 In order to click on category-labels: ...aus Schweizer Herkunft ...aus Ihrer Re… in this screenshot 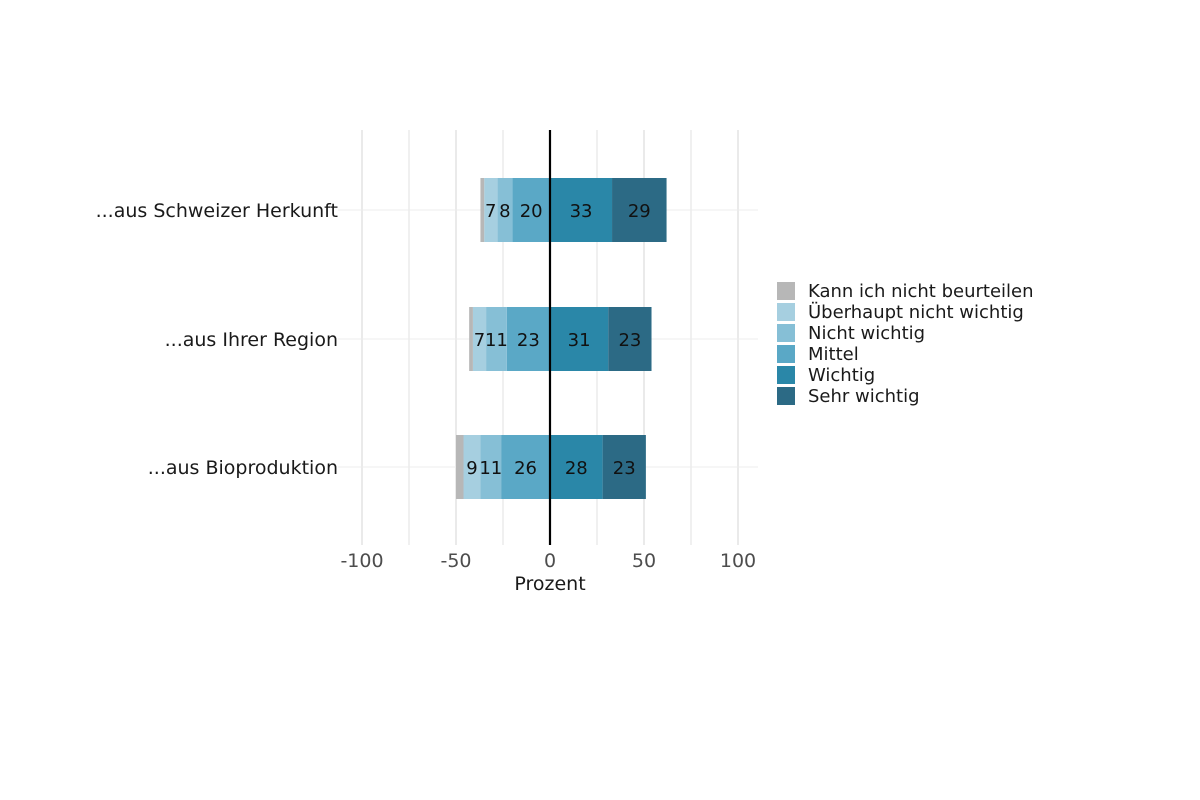, I will do `click(217, 339)`.